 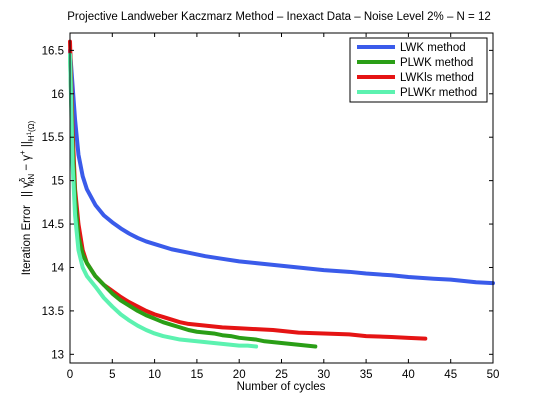 What do you see at coordinates (436, 63) in the screenshot?
I see `legend-label-plwk-method: PLWK method` at bounding box center [436, 63].